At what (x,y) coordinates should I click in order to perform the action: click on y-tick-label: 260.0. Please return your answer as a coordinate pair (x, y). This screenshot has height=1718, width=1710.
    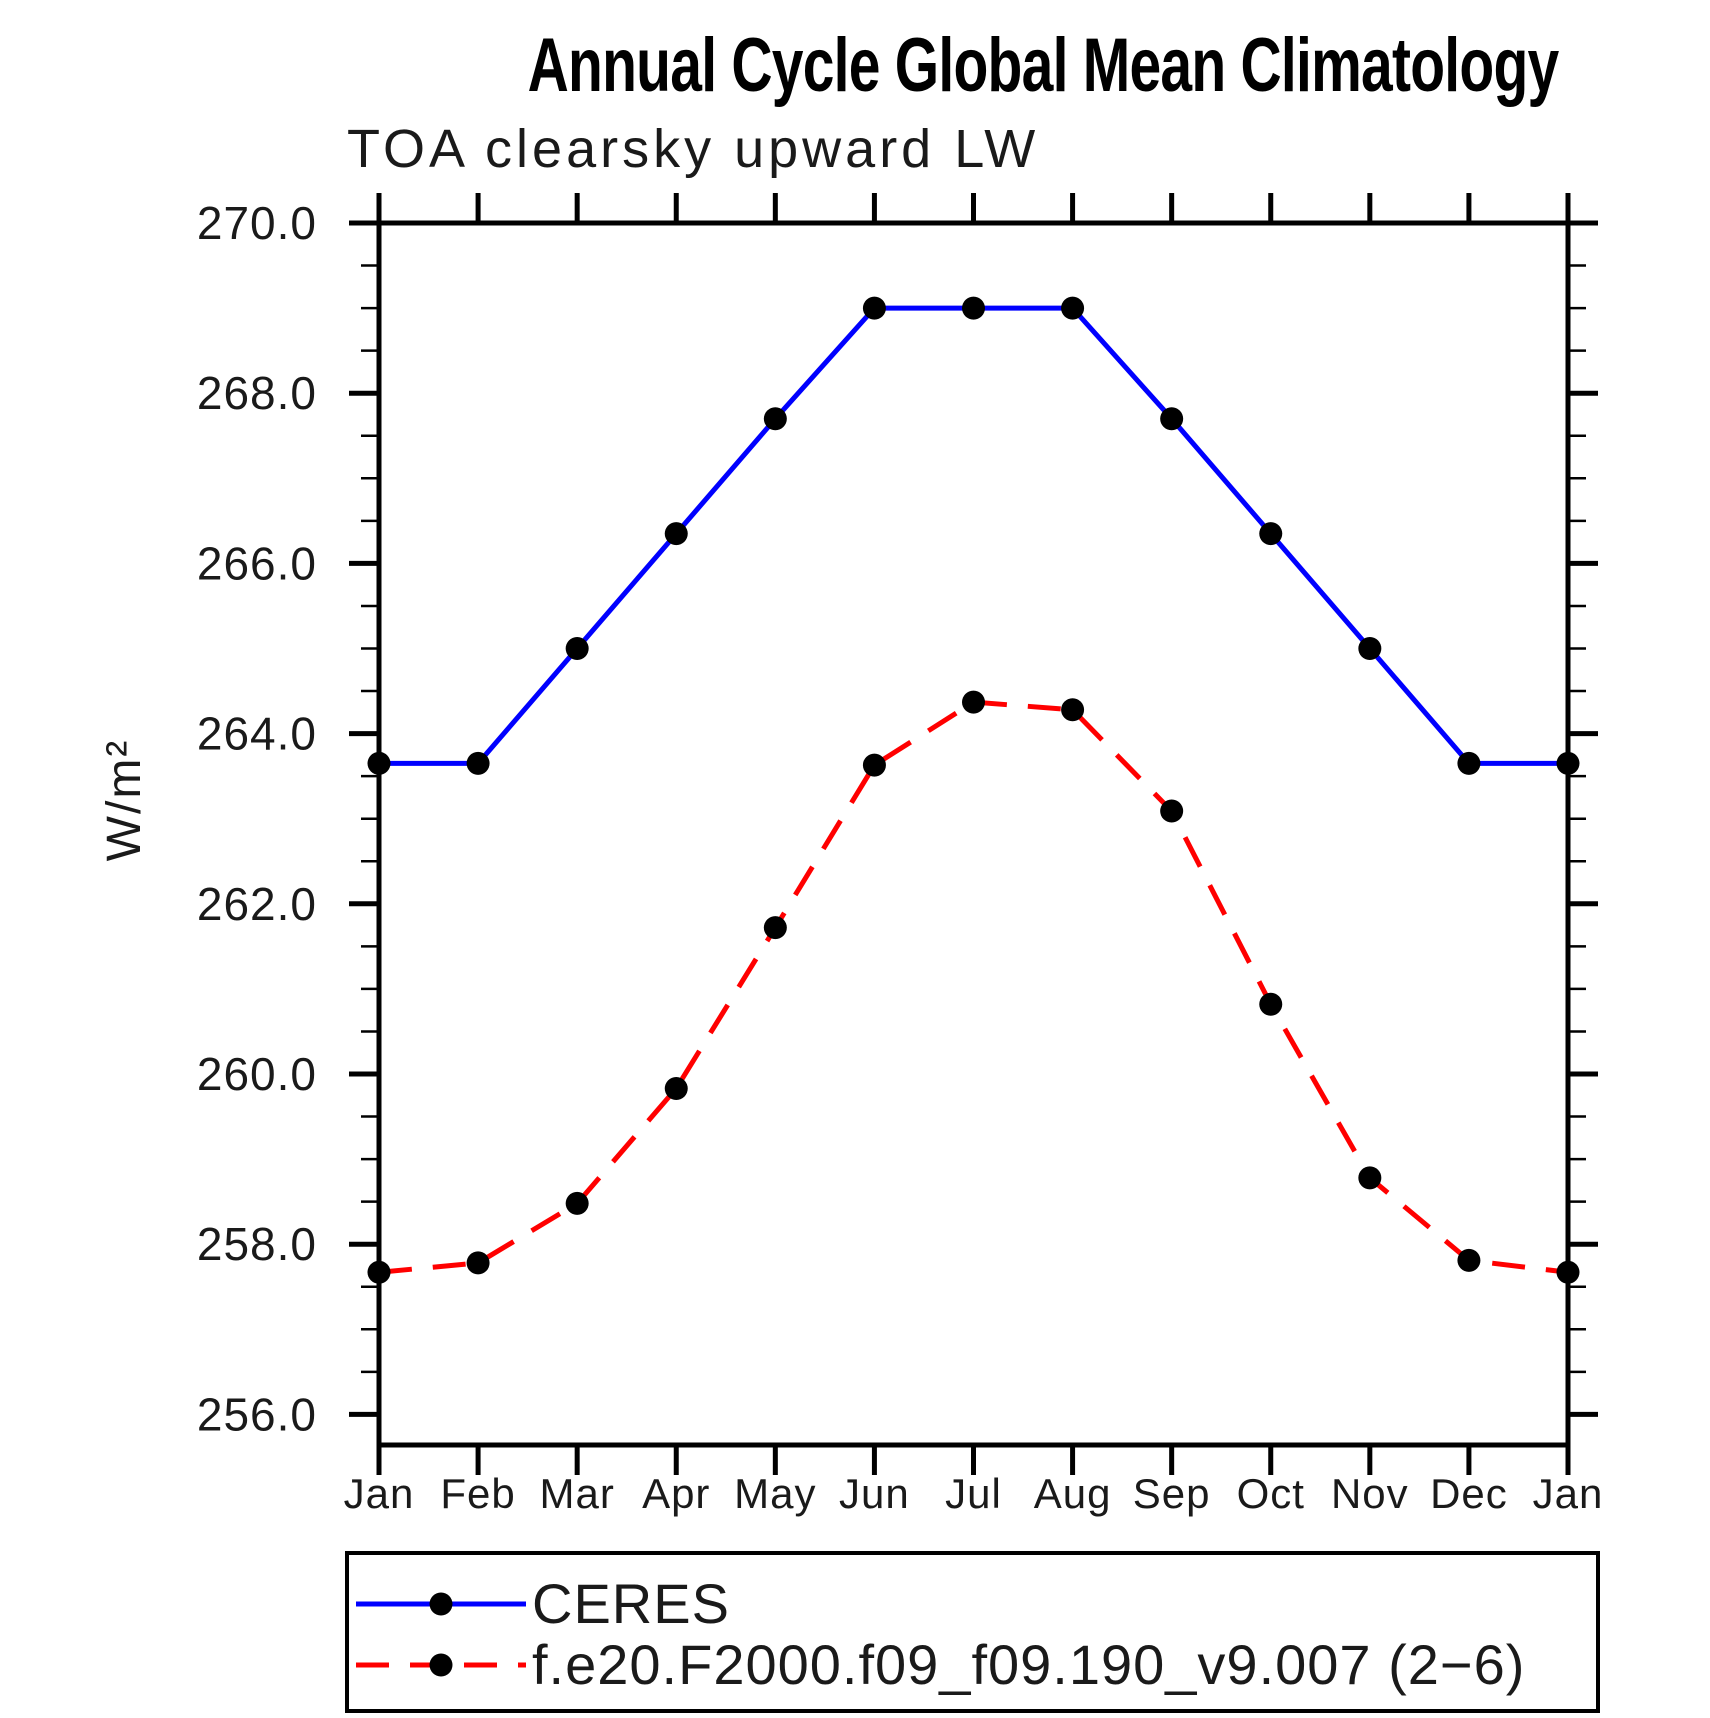
    Looking at the image, I should click on (257, 1074).